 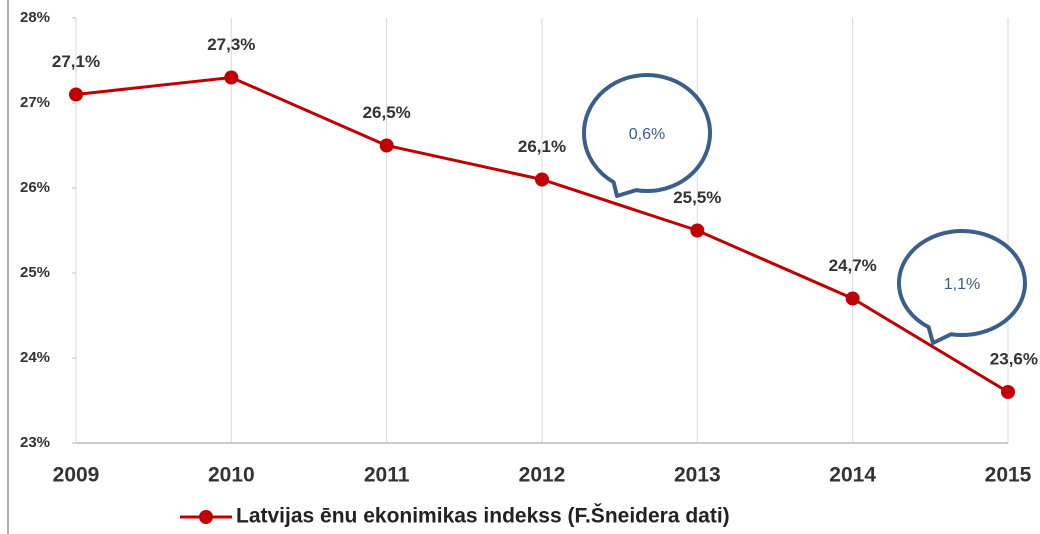 I want to click on x-tick-label: 2011, so click(x=387, y=475).